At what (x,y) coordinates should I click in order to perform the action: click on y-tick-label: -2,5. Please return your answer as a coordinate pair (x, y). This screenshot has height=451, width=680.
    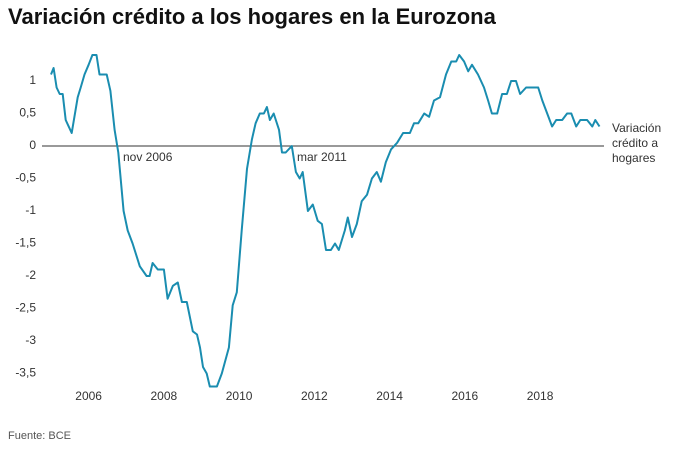
    Looking at the image, I should click on (25, 308).